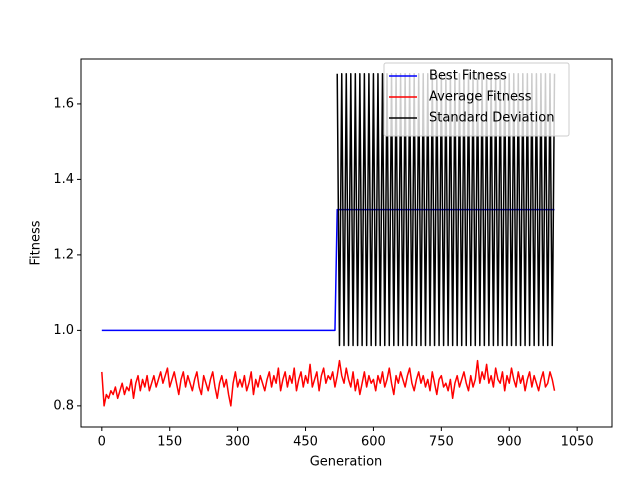  What do you see at coordinates (491, 118) in the screenshot?
I see `legend-label: Standard Deviation` at bounding box center [491, 118].